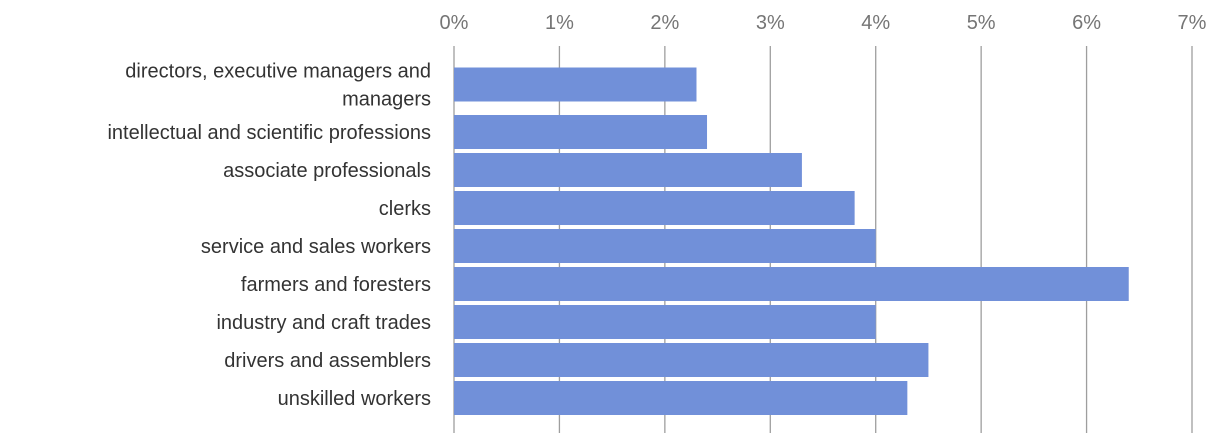 Image resolution: width=1220 pixels, height=446 pixels. Describe the element at coordinates (1192, 23) in the screenshot. I see `x-tick-label: 7%` at that location.